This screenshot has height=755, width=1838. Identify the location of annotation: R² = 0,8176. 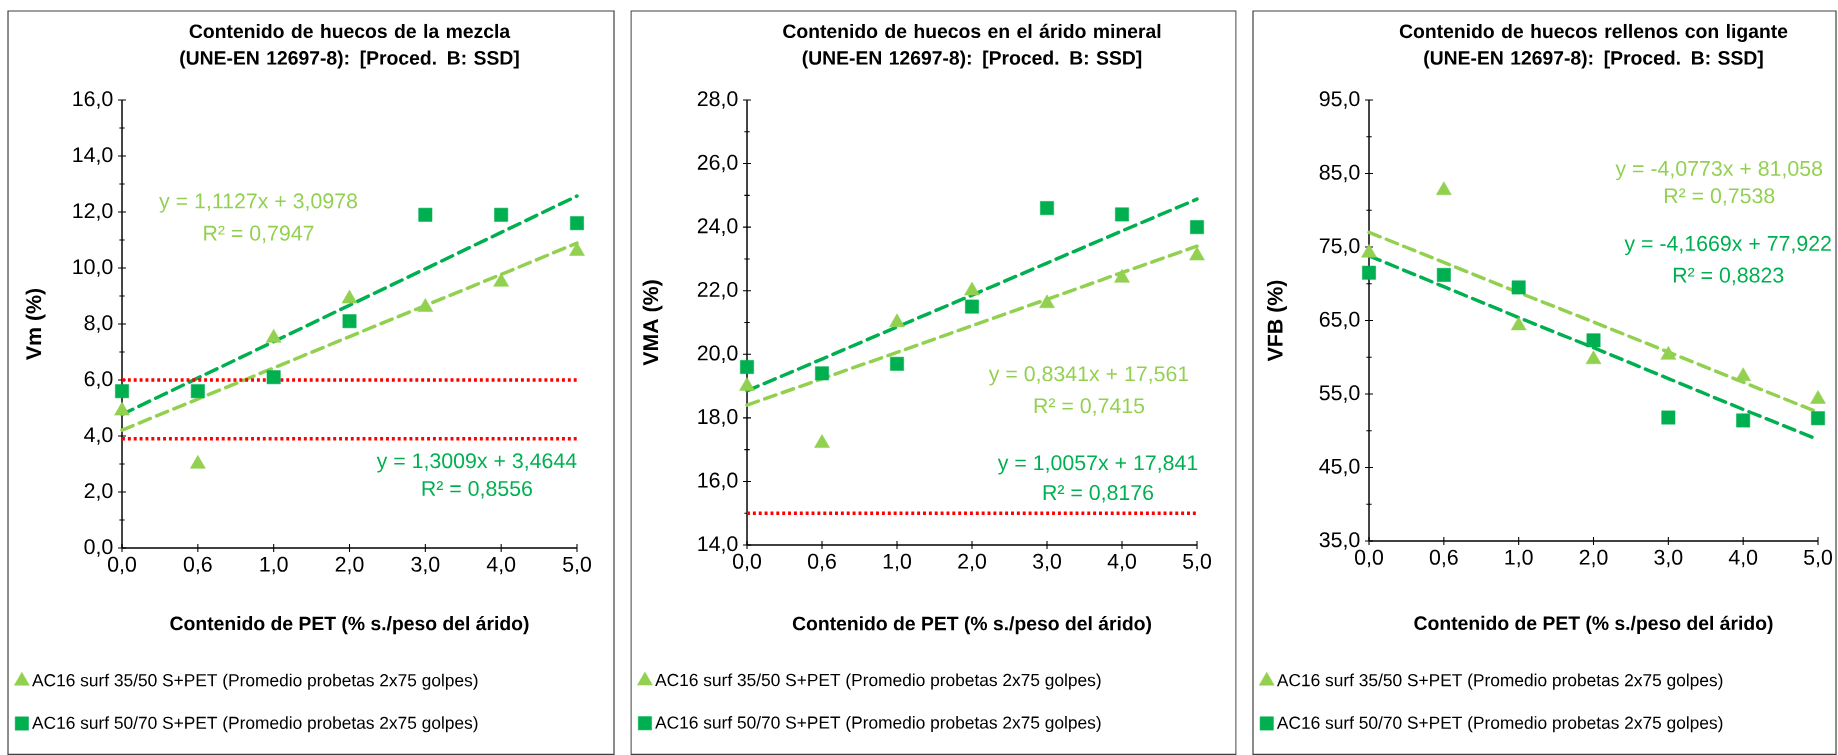
(1098, 494).